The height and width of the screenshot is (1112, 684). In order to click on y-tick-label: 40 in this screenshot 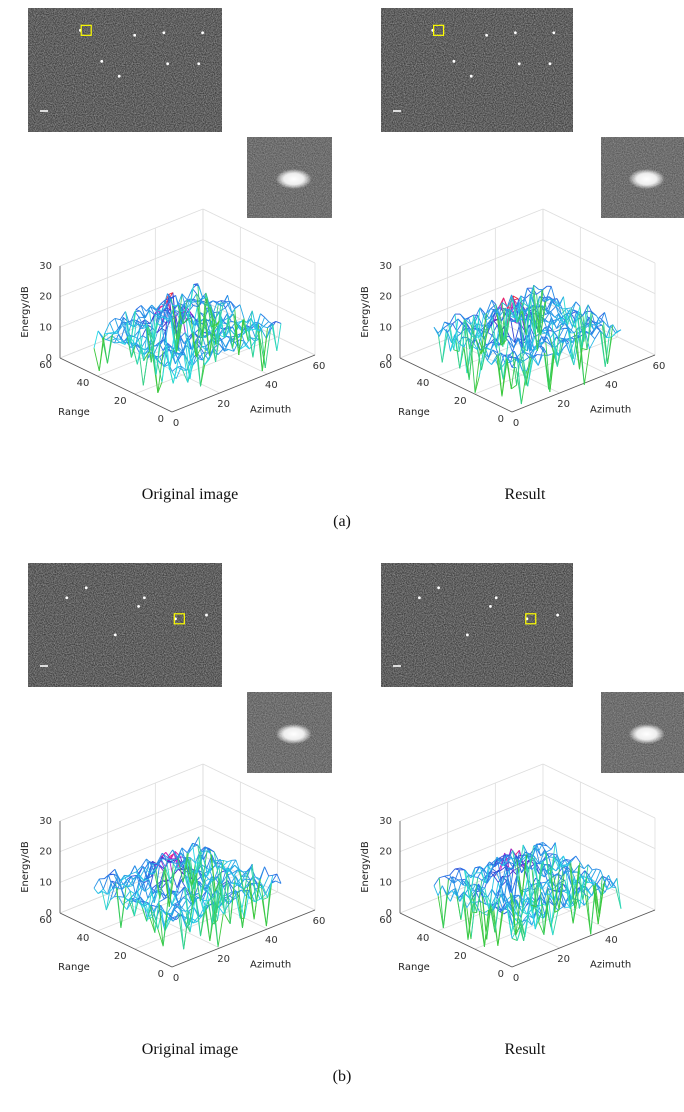, I will do `click(83, 383)`.